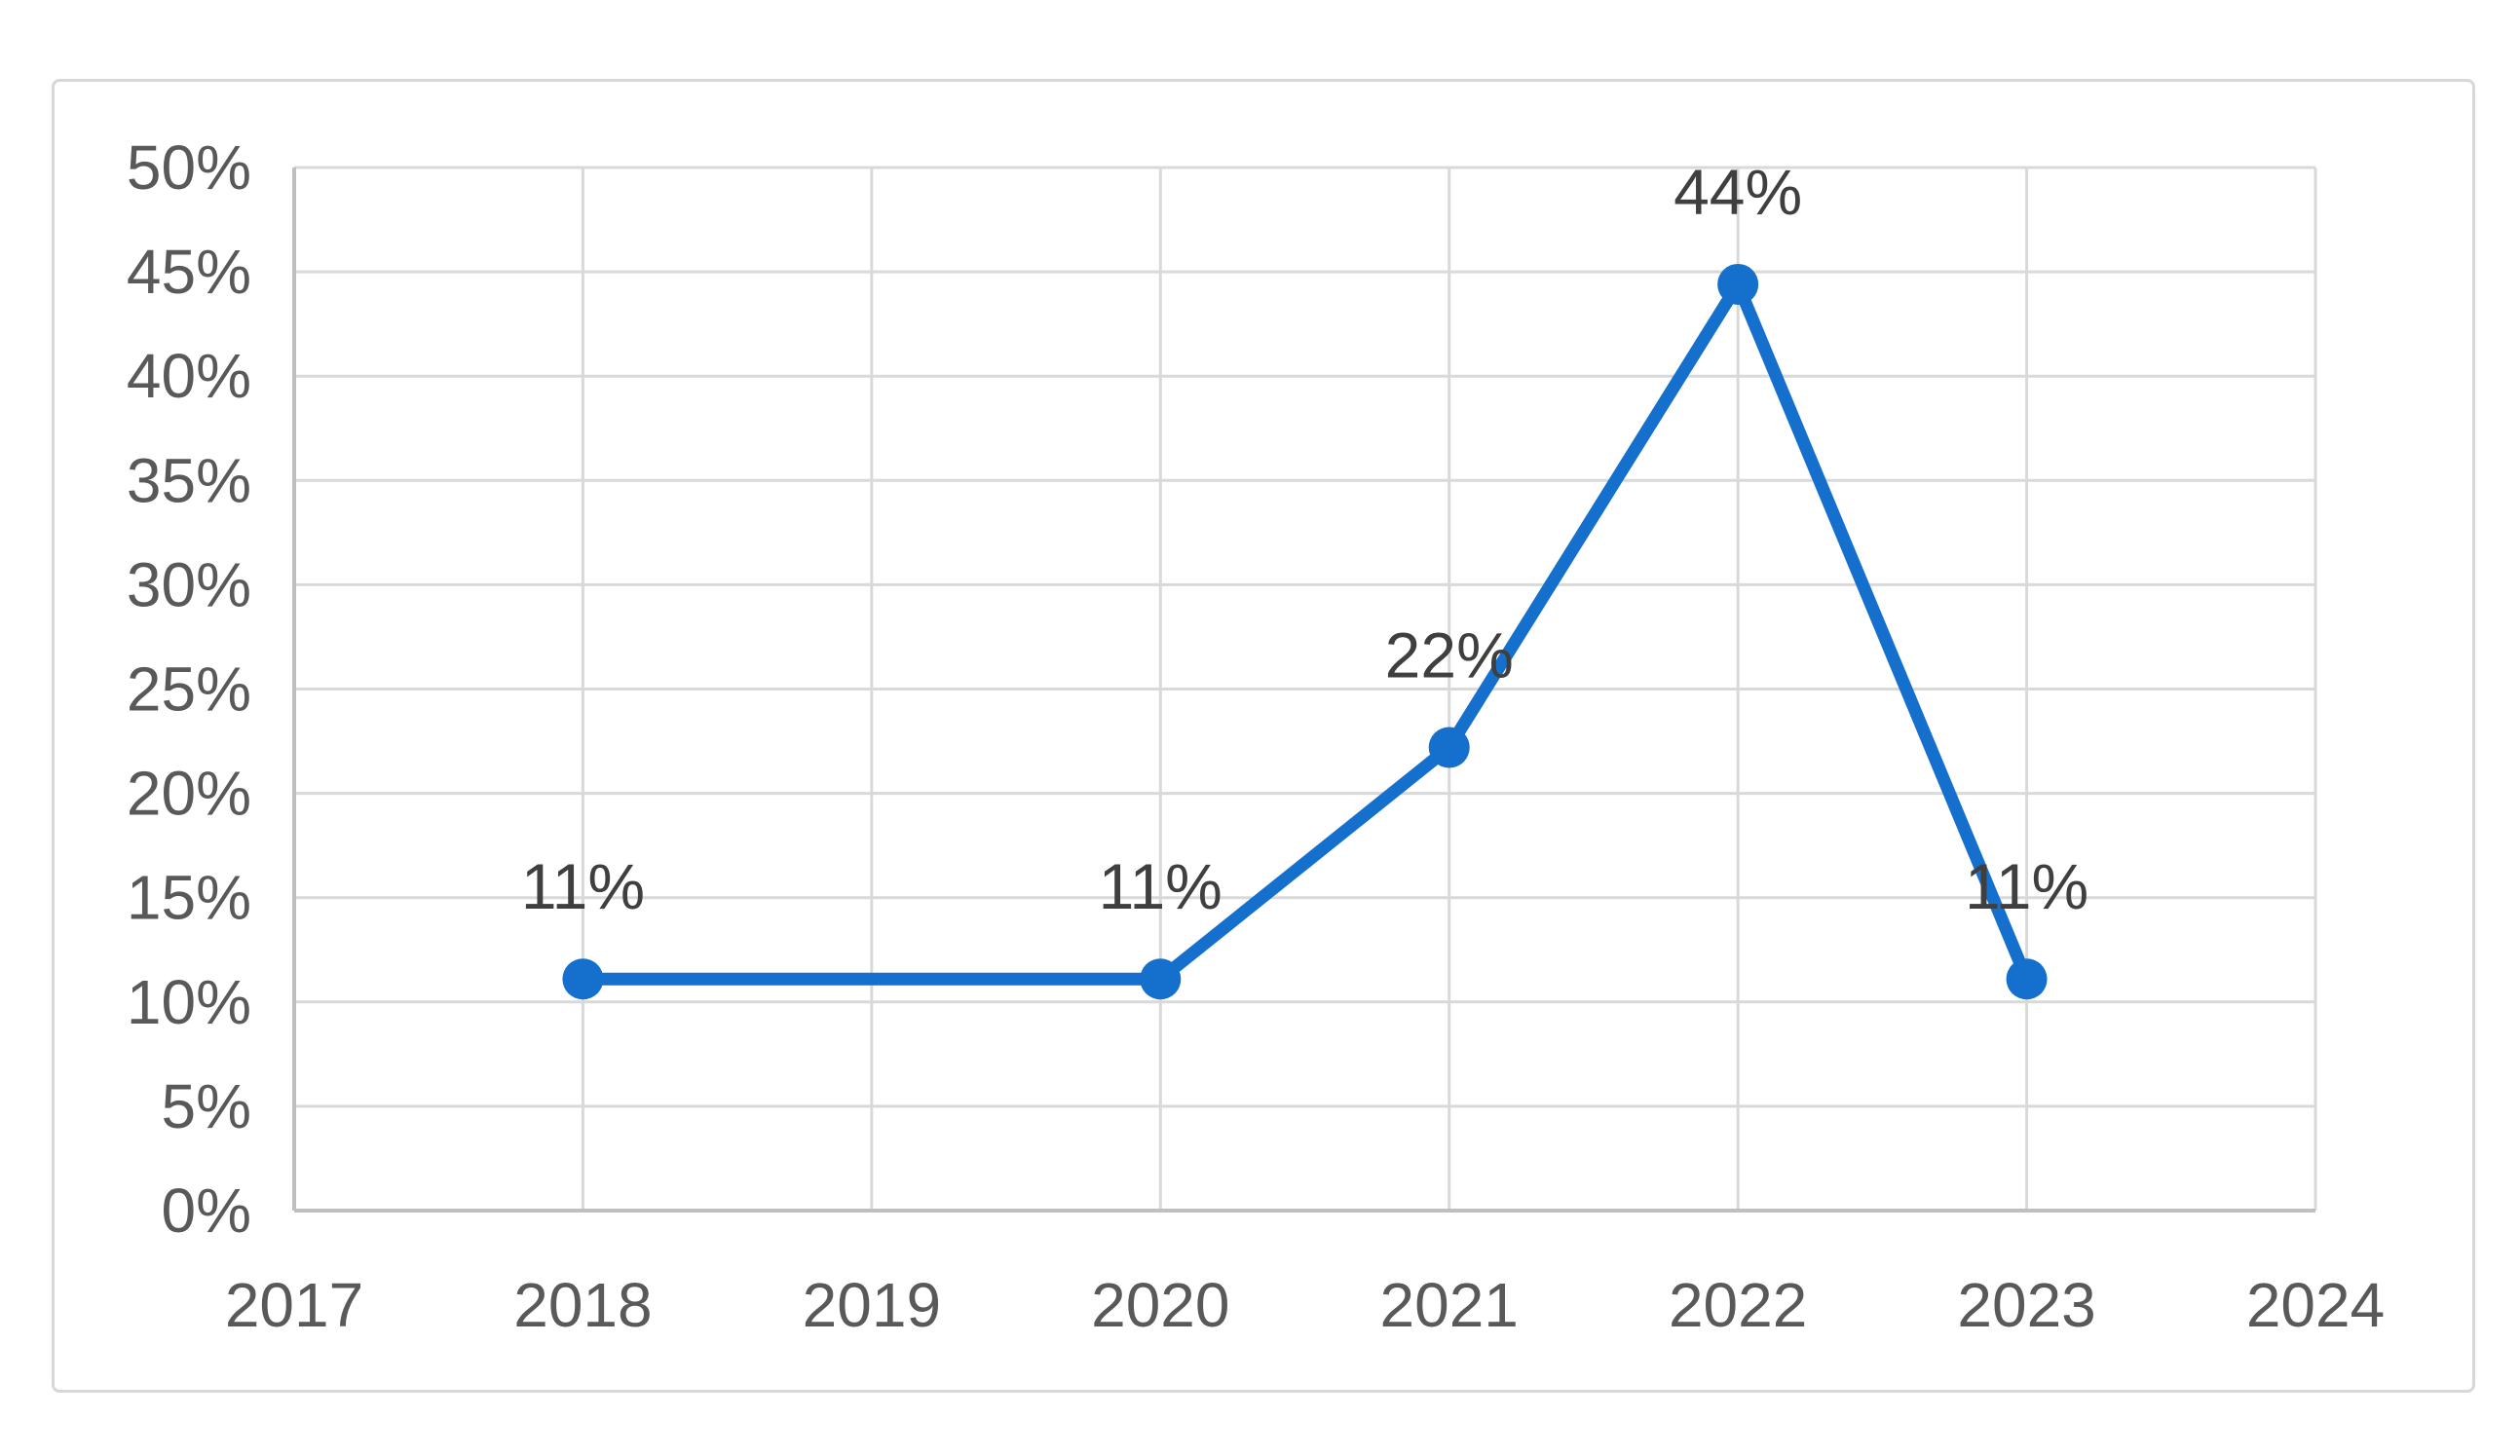 This screenshot has height=1456, width=2520. Describe the element at coordinates (1160, 1305) in the screenshot. I see `x-axis-tick-label: 2020` at that location.